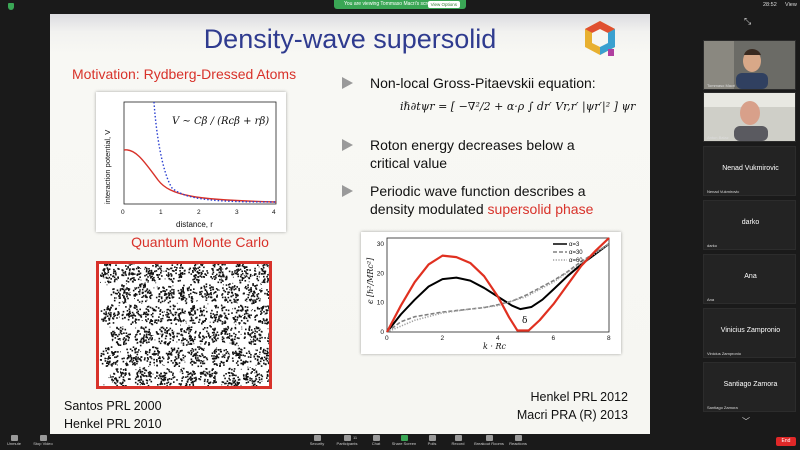  What do you see at coordinates (750, 276) in the screenshot?
I see `participant-name: Ana` at bounding box center [750, 276].